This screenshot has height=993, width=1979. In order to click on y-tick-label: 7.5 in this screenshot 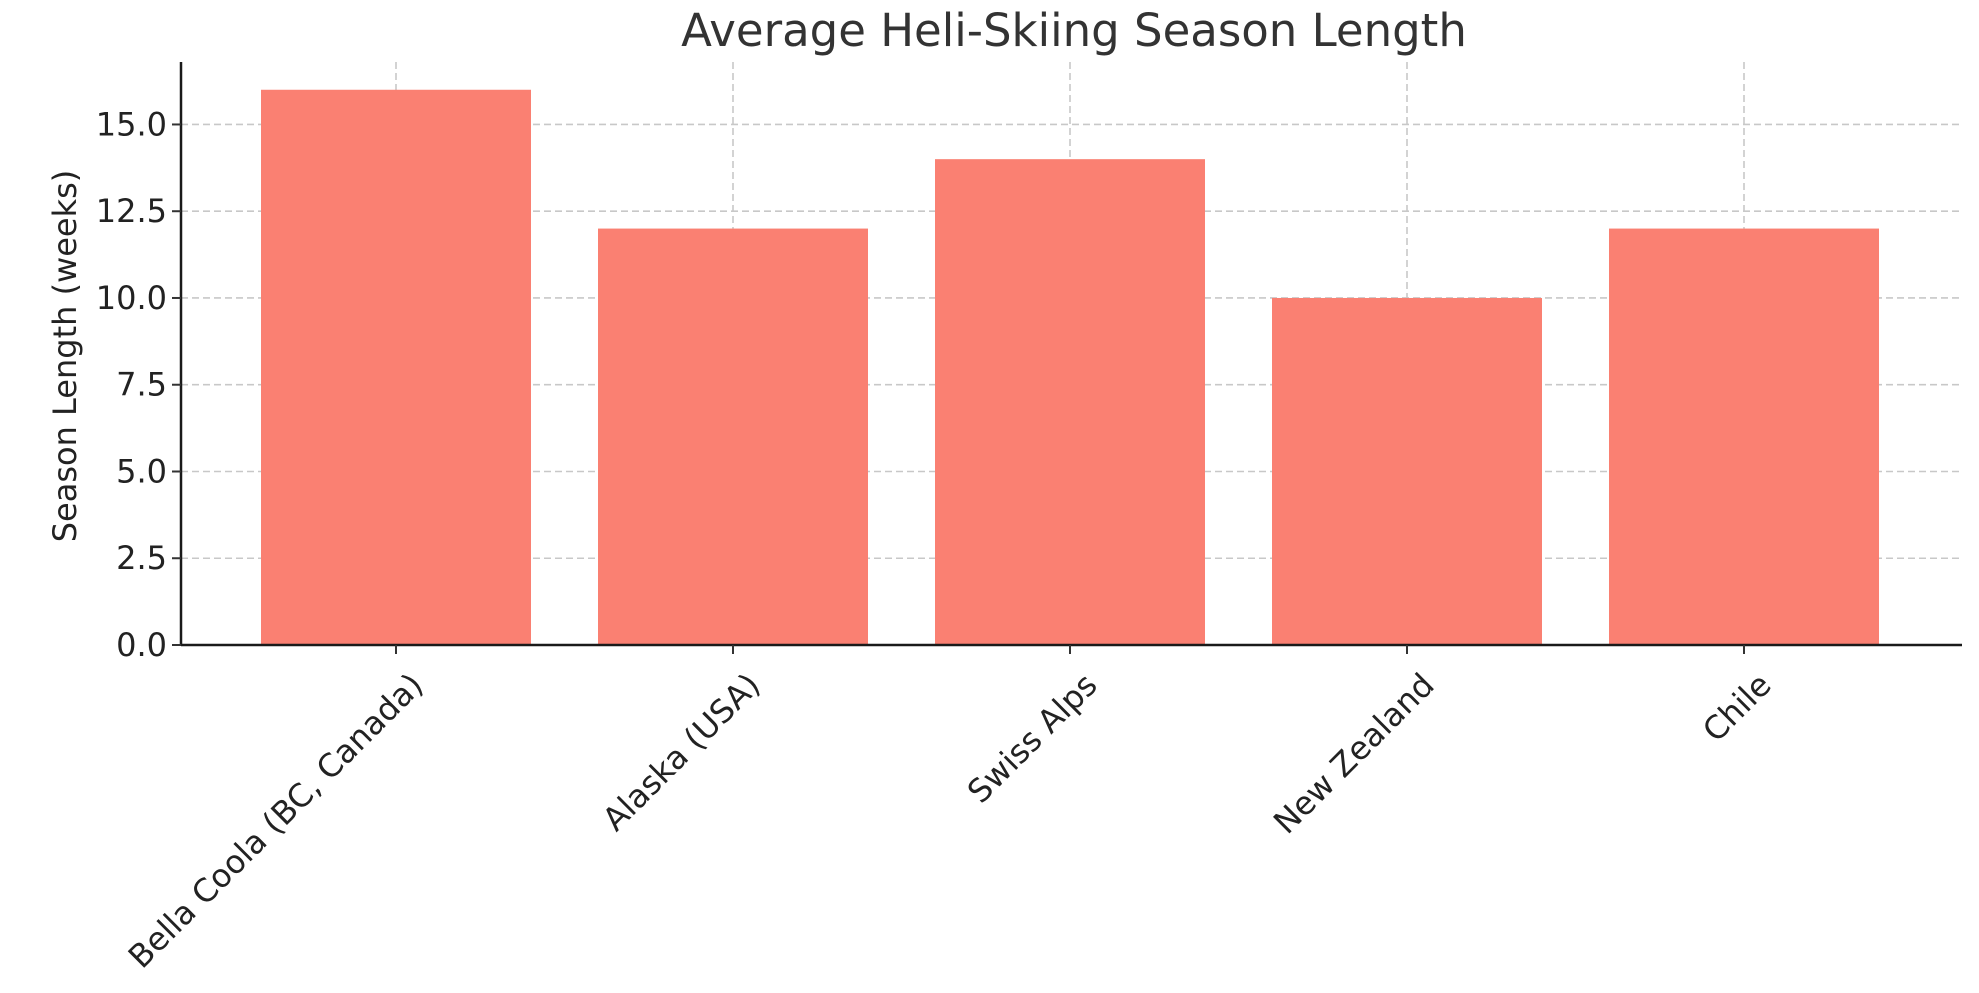, I will do `click(141, 385)`.